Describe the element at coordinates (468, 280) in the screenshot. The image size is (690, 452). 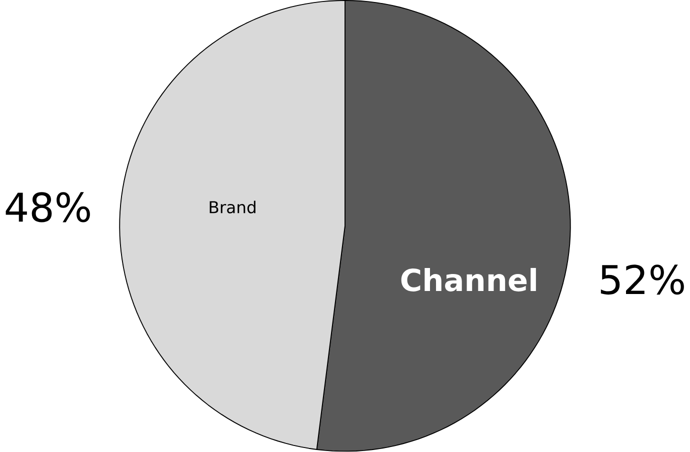
I see `slice-label: Channel` at that location.